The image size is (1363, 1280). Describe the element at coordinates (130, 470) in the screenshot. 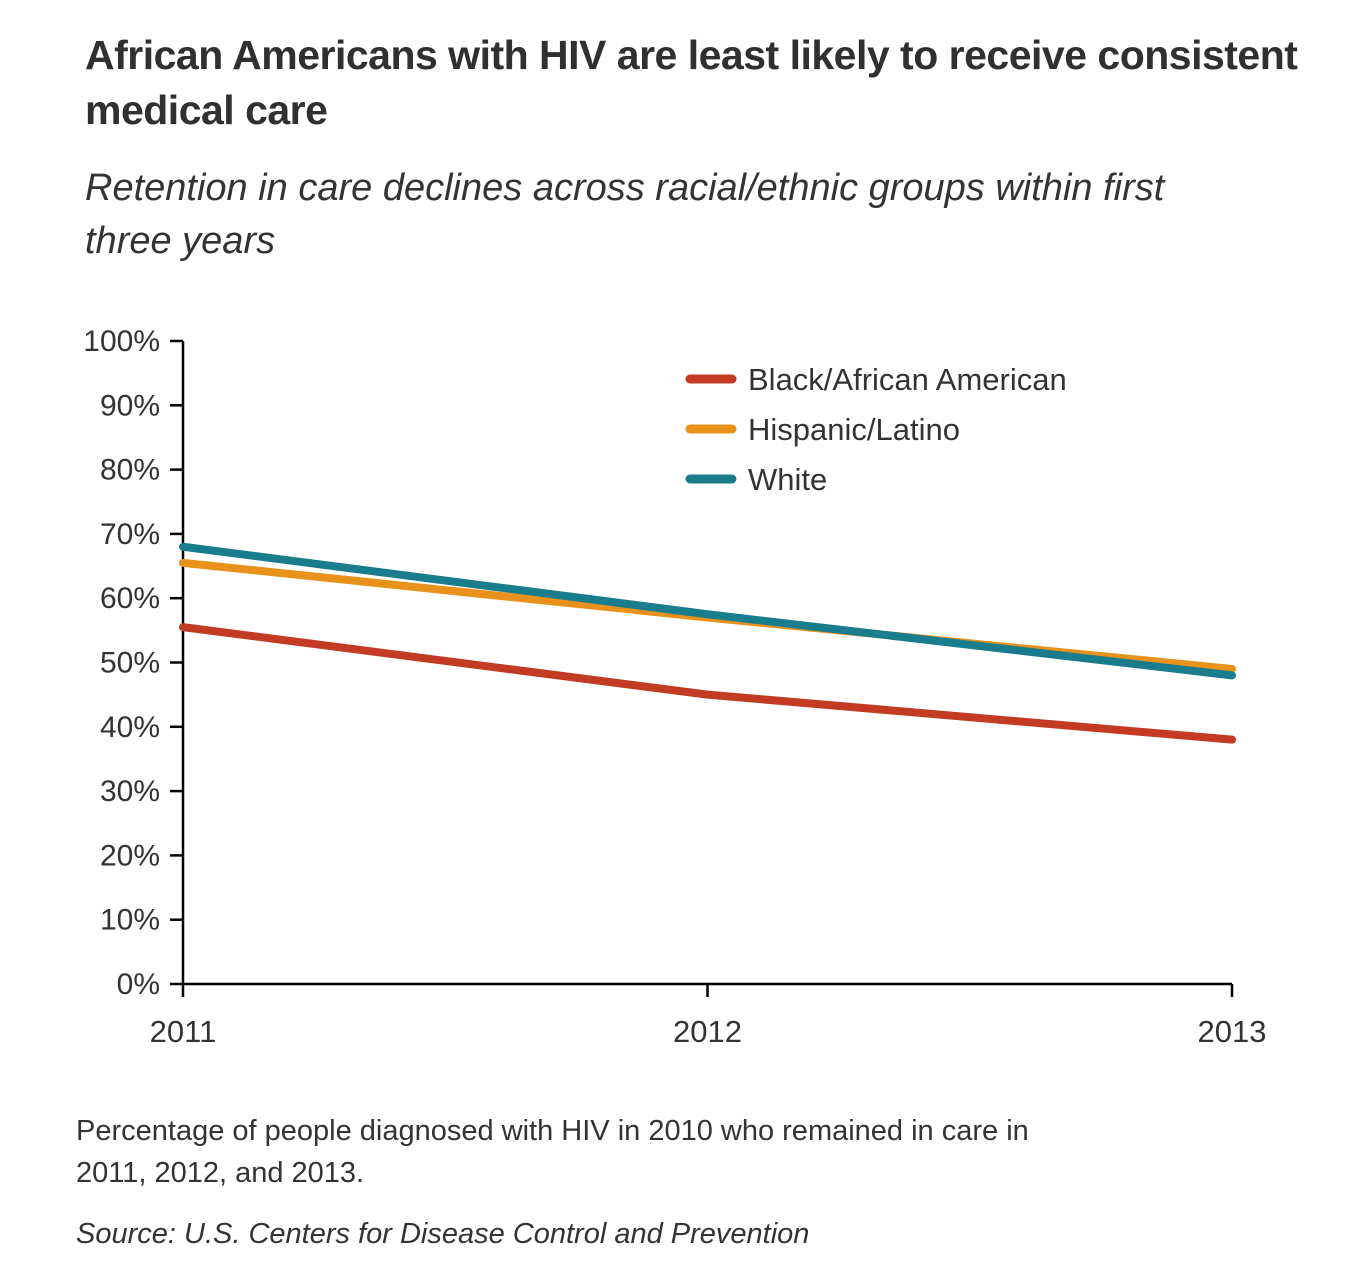

I see `y-tick-label: 80%` at that location.